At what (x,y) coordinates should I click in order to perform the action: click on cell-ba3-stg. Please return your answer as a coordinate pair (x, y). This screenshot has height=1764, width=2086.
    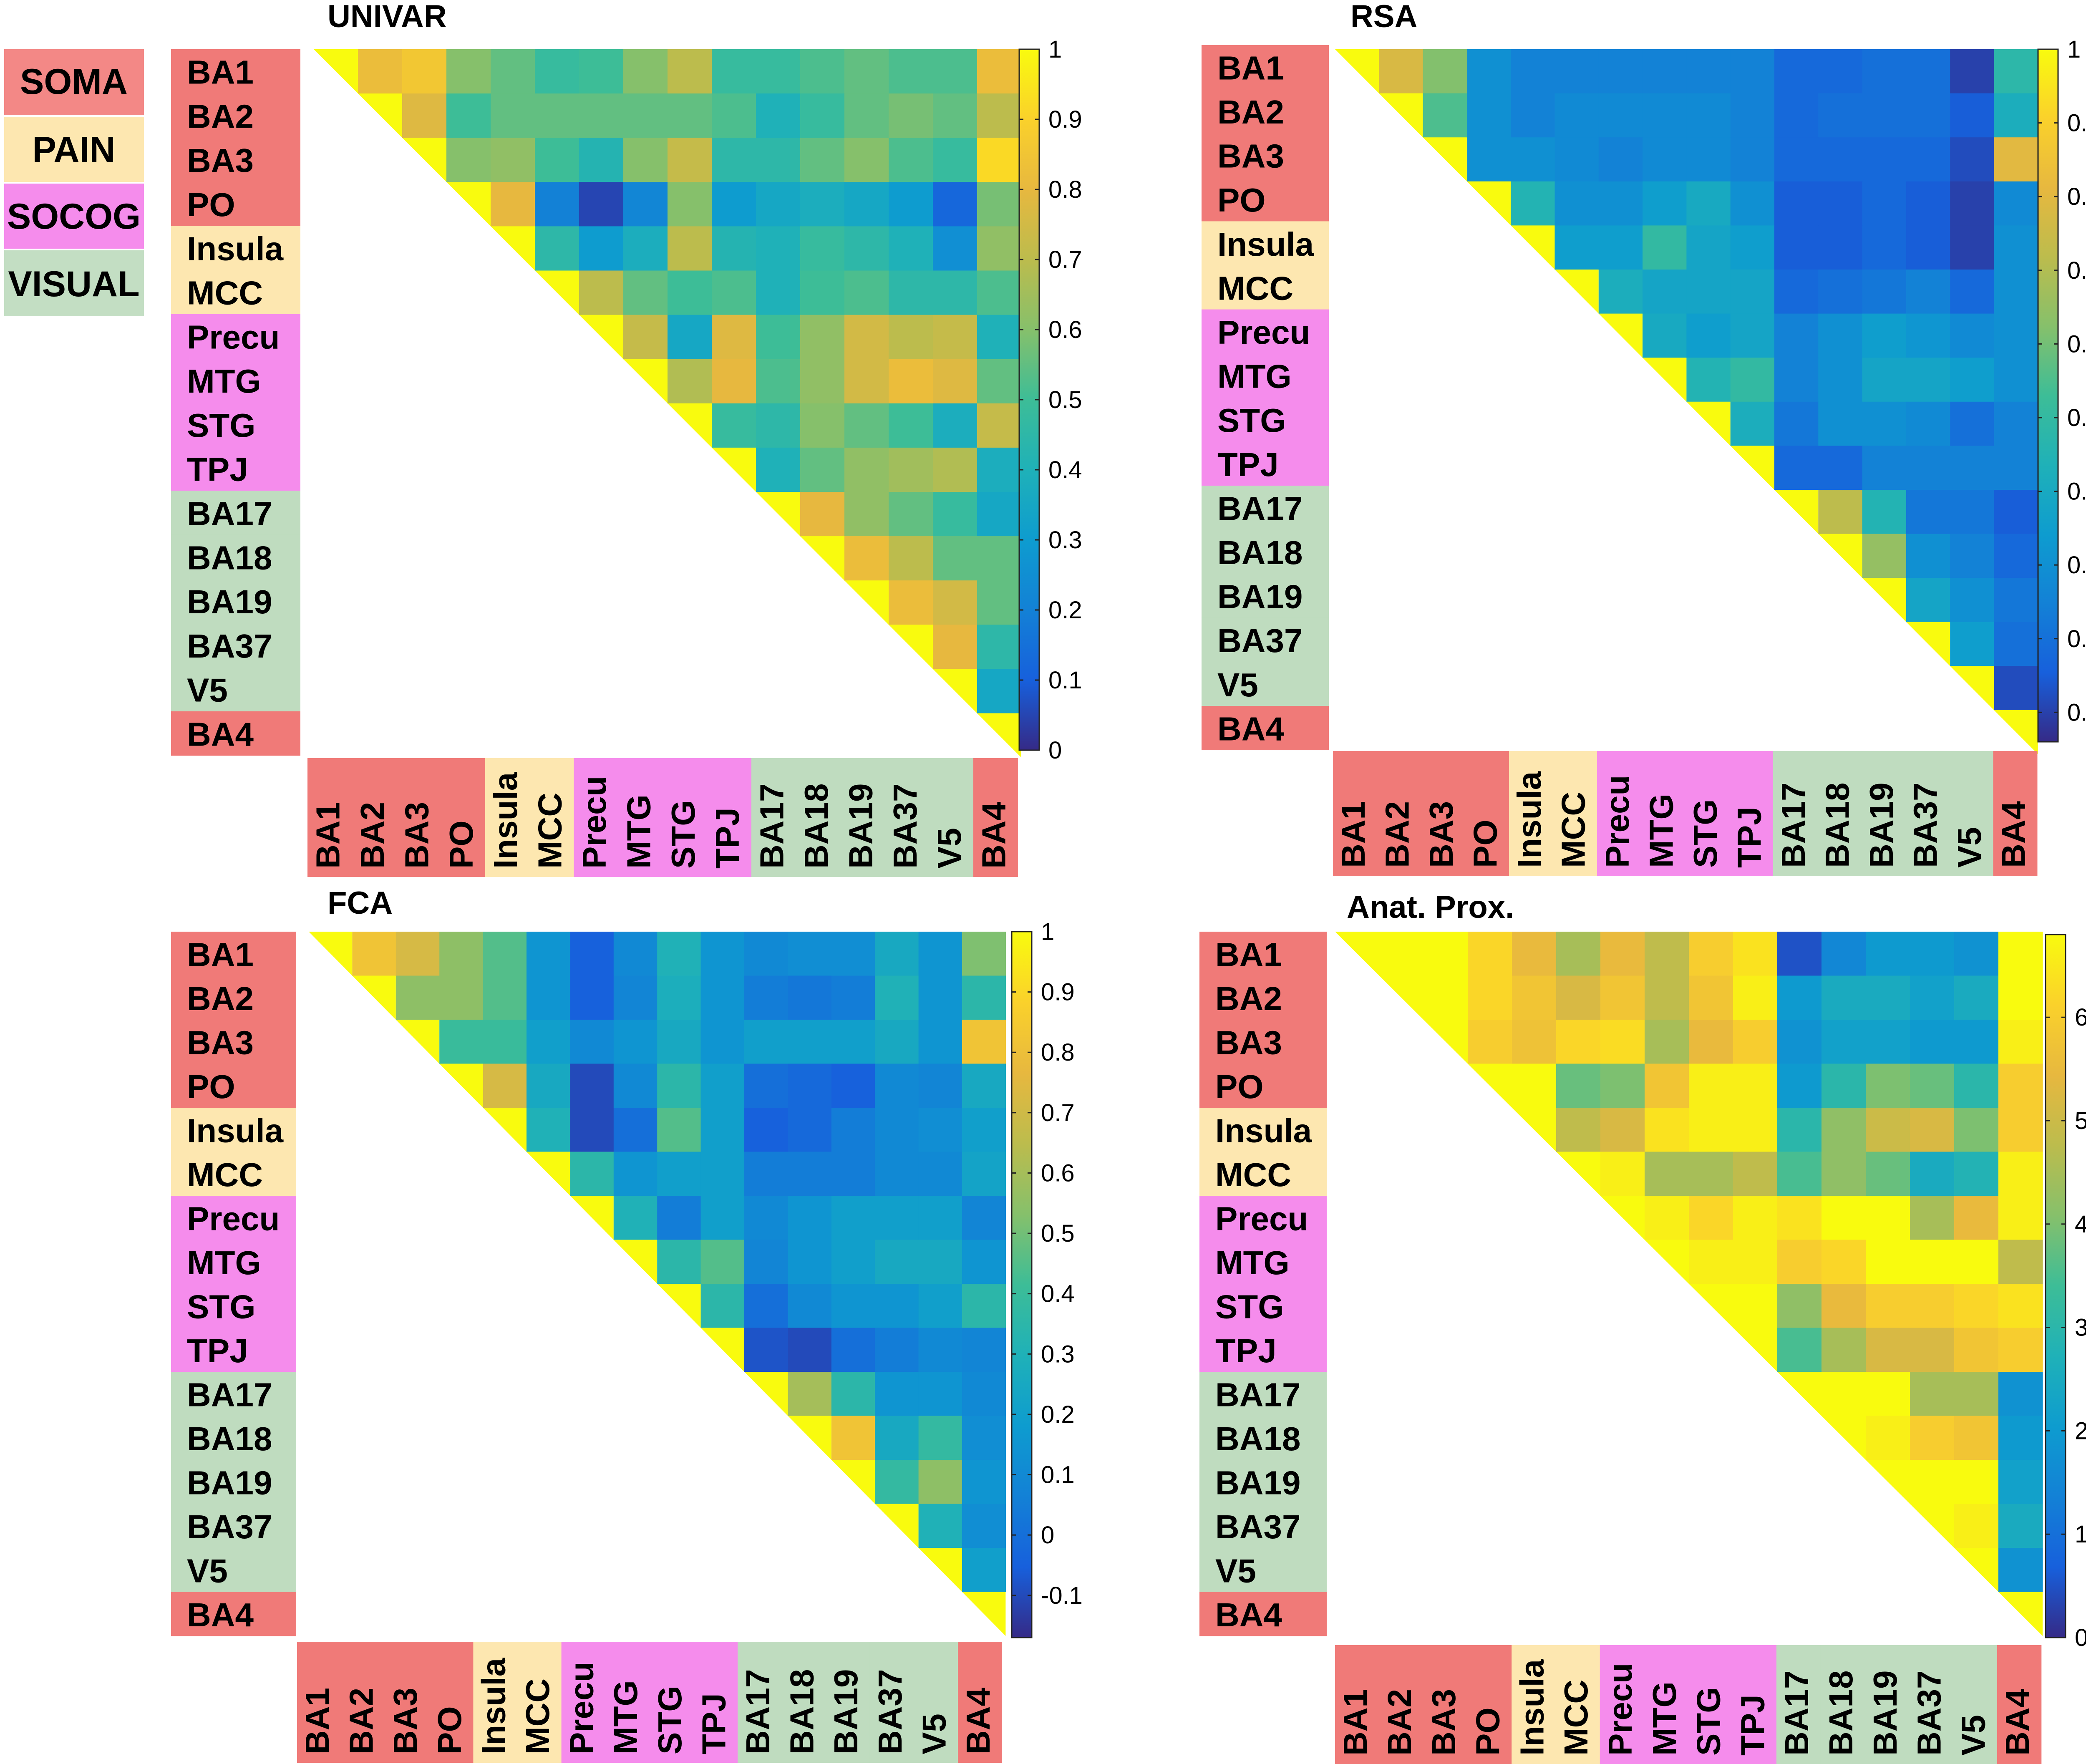
    Looking at the image, I should click on (690, 160).